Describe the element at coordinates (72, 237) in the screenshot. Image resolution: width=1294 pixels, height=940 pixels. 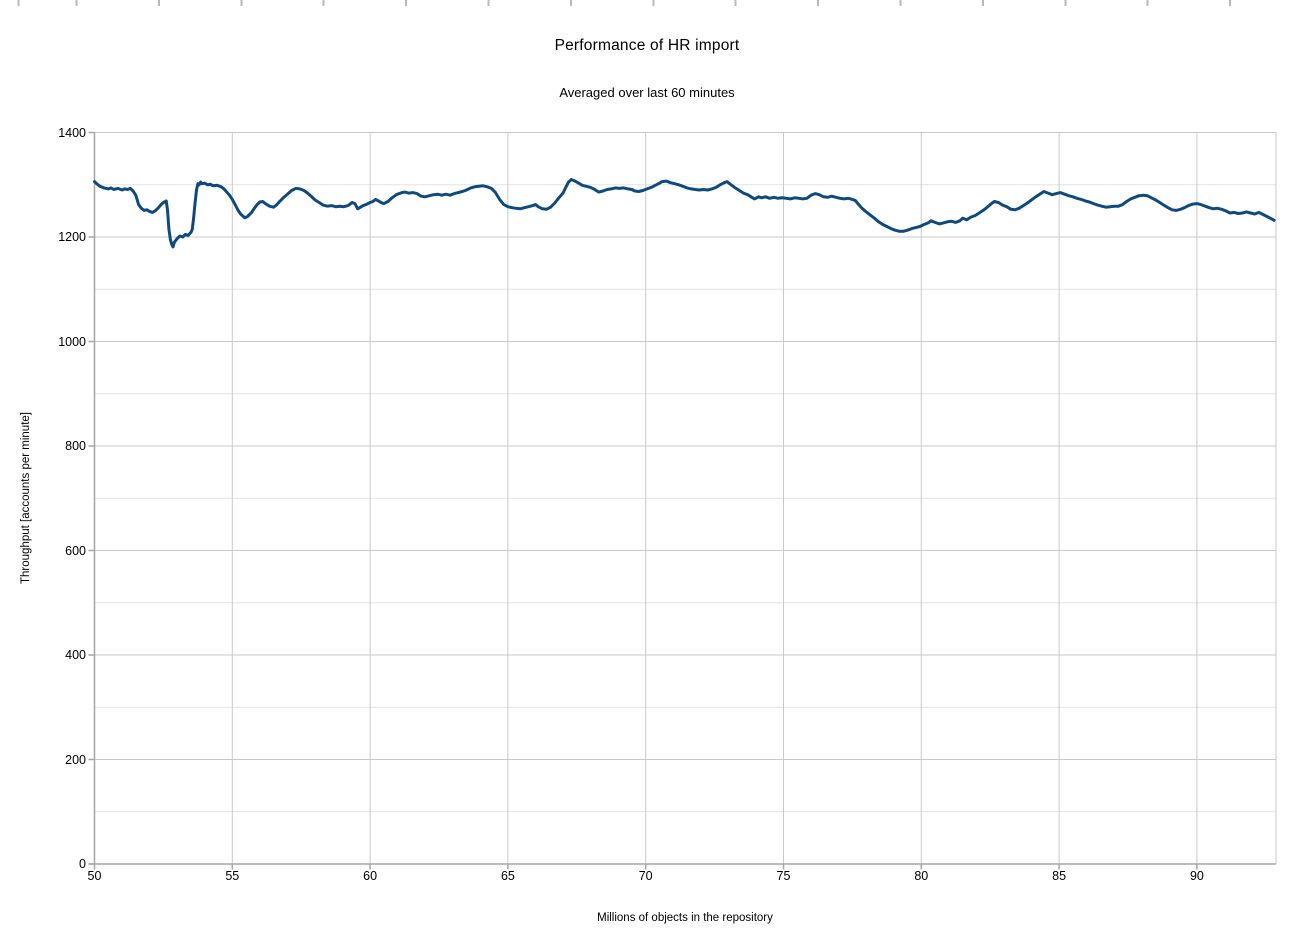
I see `y-tick-label: 1200` at that location.